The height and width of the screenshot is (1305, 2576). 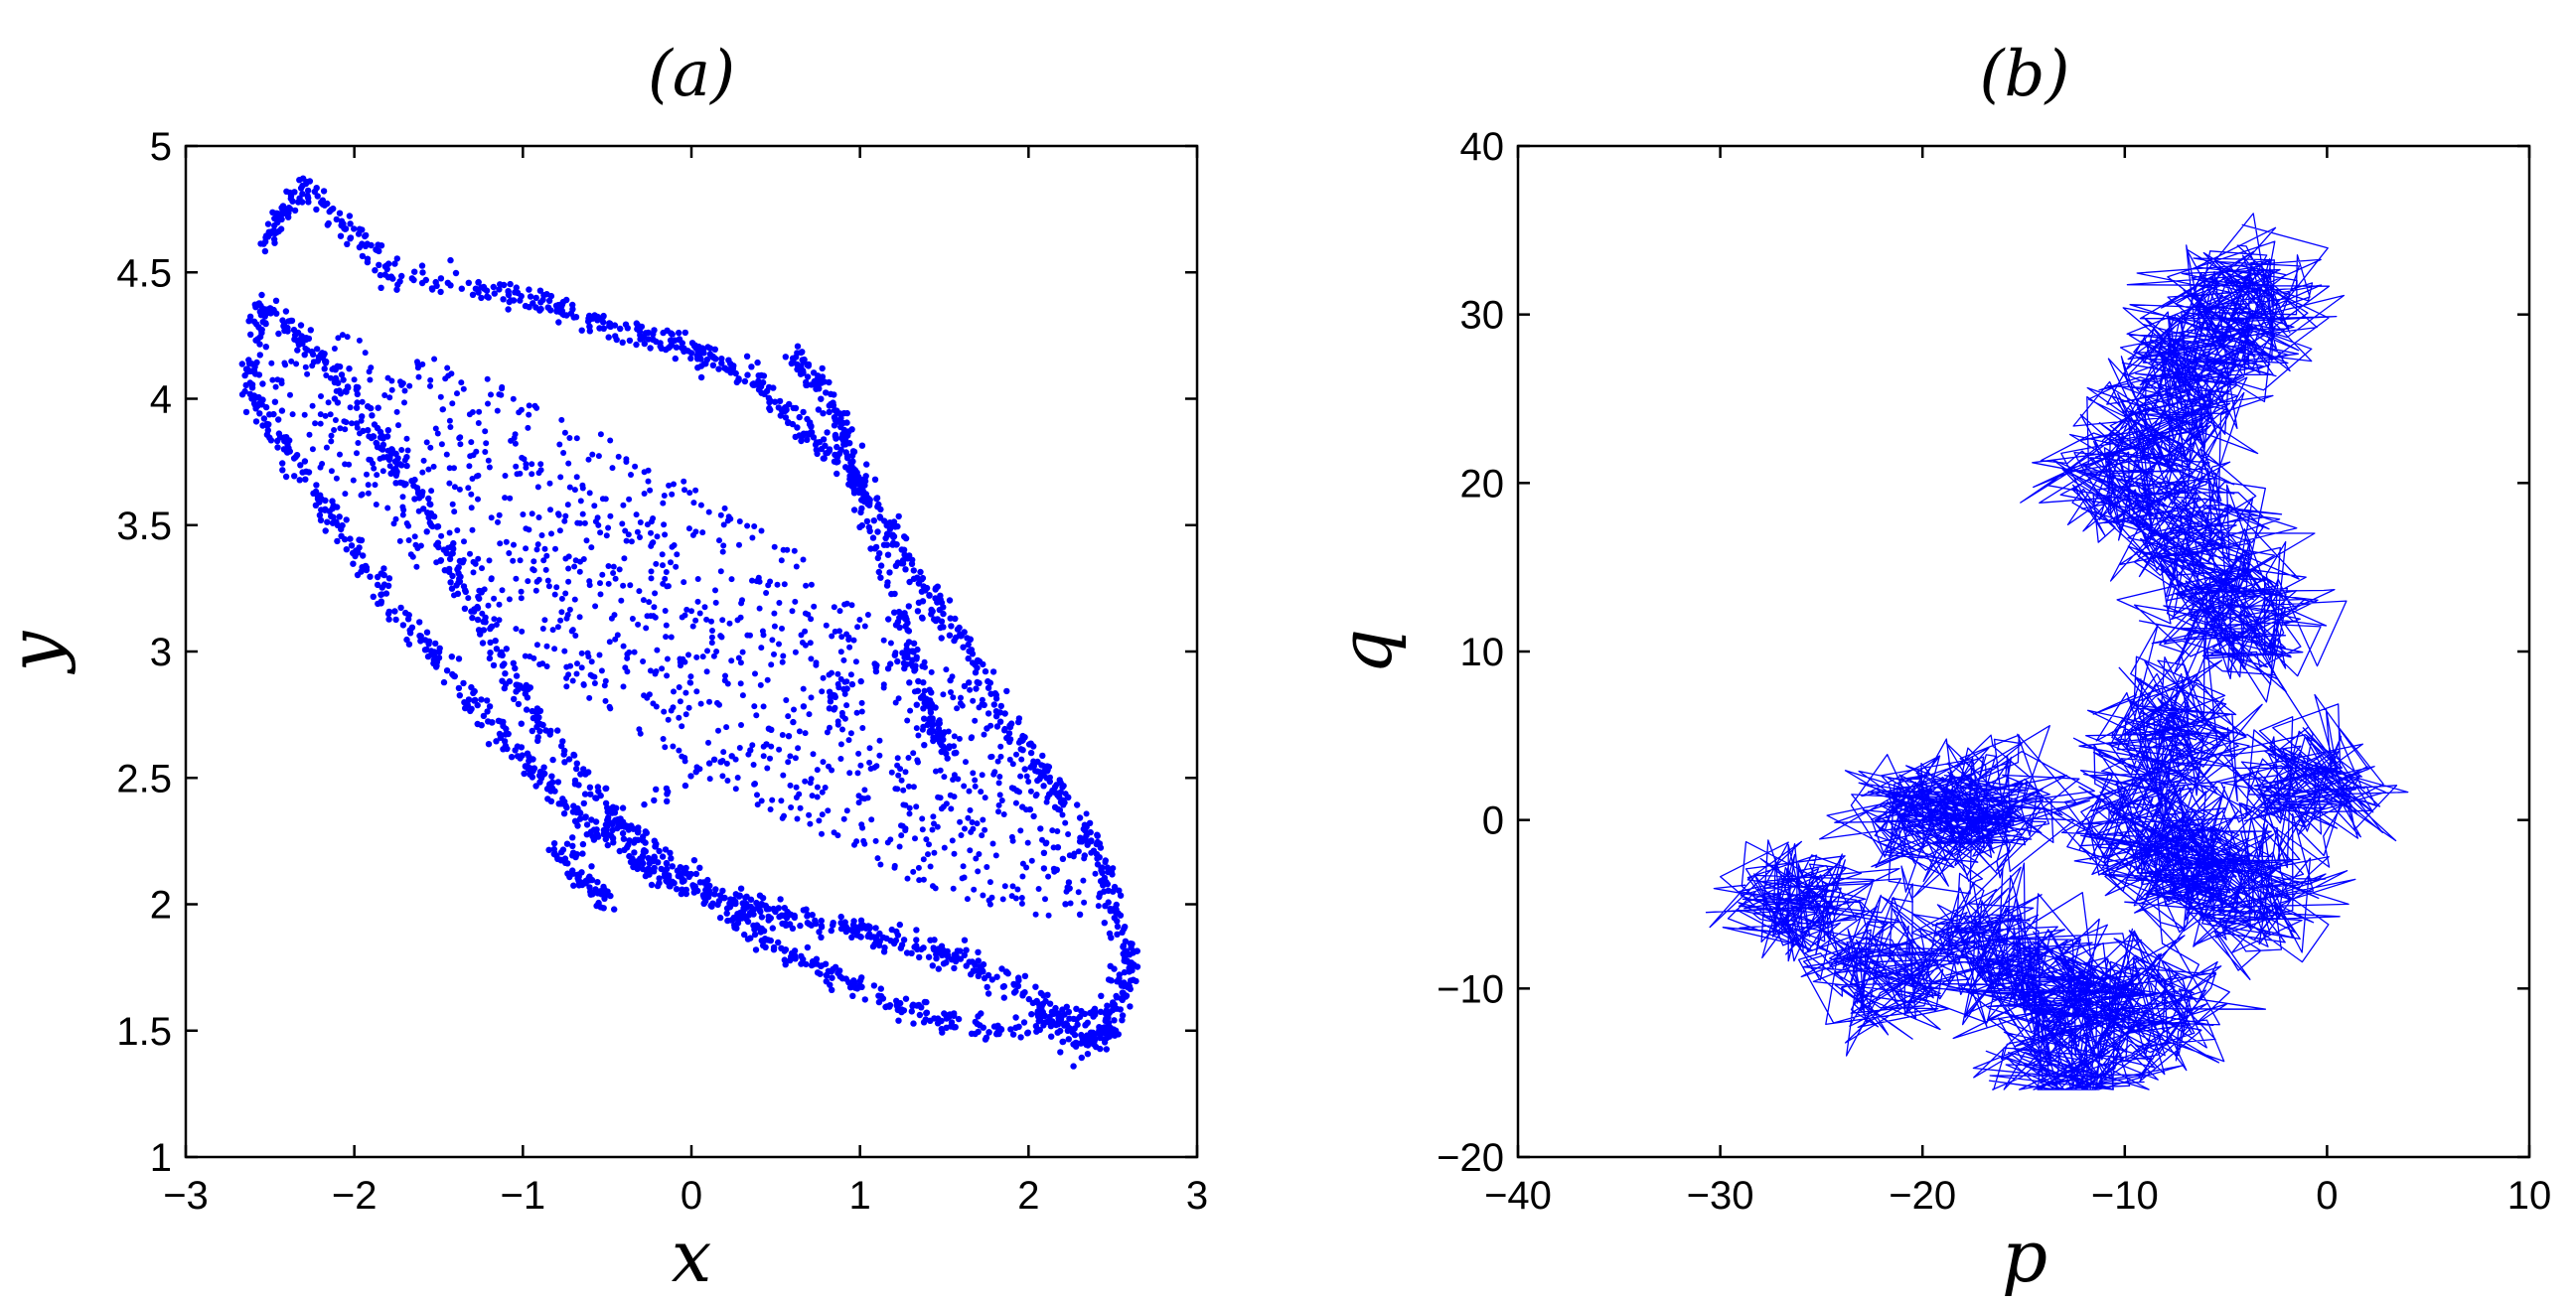 I want to click on a-x-tick-label: −1, so click(x=523, y=1196).